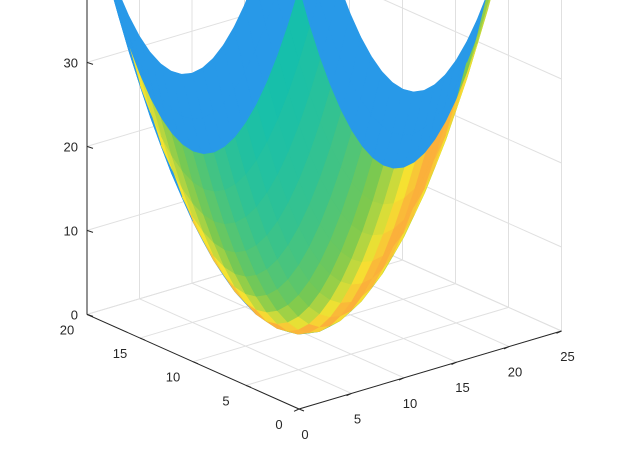 The image size is (624, 468). Describe the element at coordinates (74, 314) in the screenshot. I see `z-tick-label: 0` at that location.